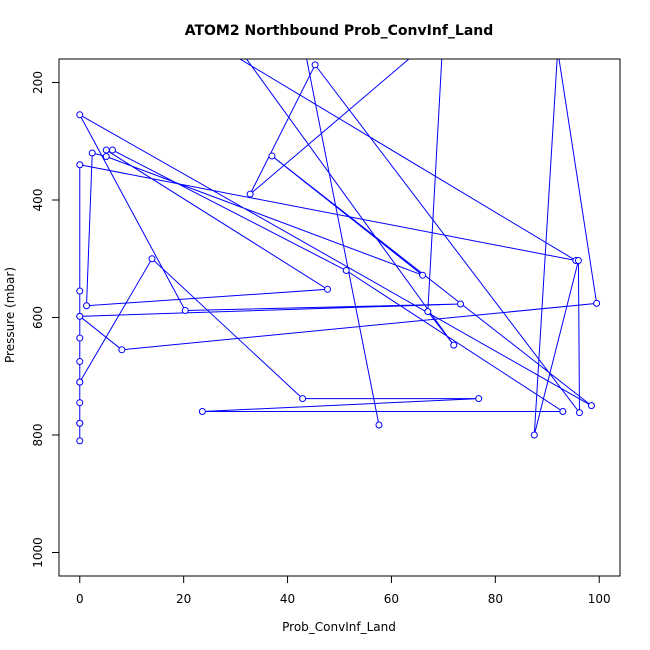 The height and width of the screenshot is (650, 650). Describe the element at coordinates (10, 315) in the screenshot. I see `y-axis-label: Pressure (mbar)` at that location.